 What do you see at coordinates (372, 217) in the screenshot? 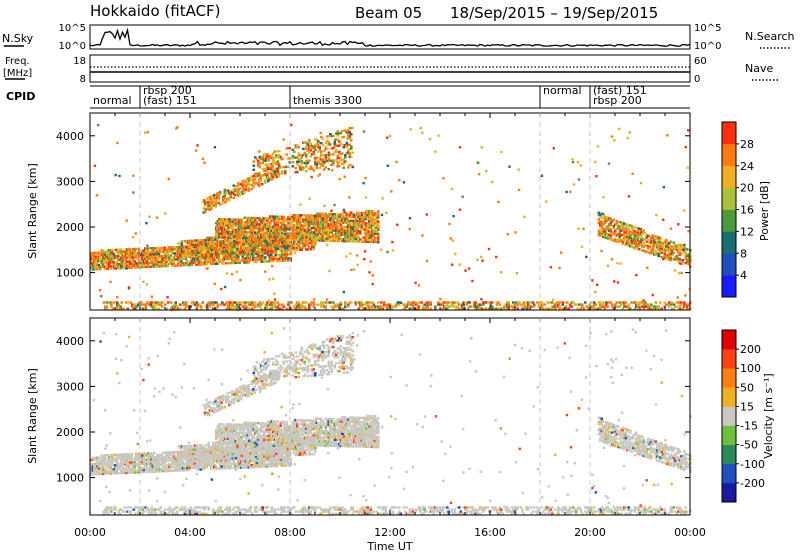
I see `power-cell-2039` at bounding box center [372, 217].